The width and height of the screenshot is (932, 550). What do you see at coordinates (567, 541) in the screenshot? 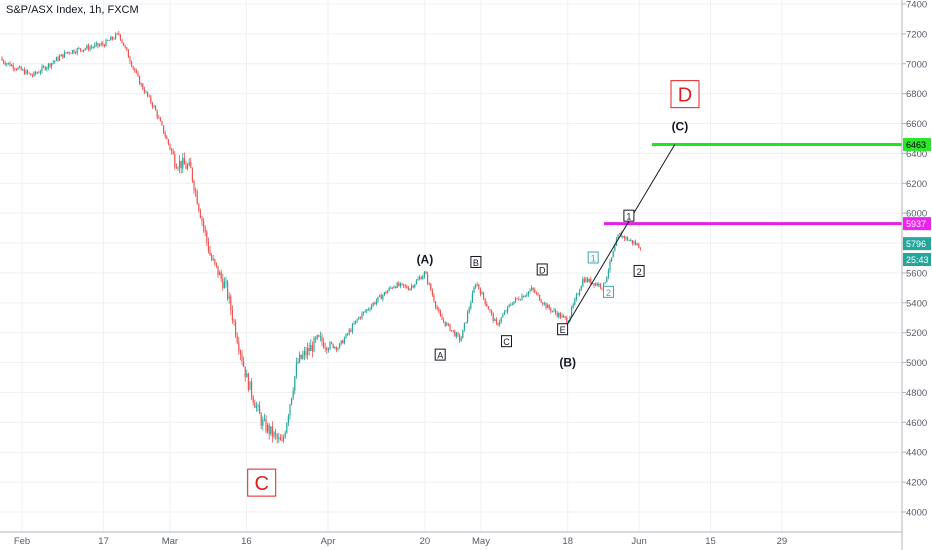
I see `x-tick-label: 18` at bounding box center [567, 541].